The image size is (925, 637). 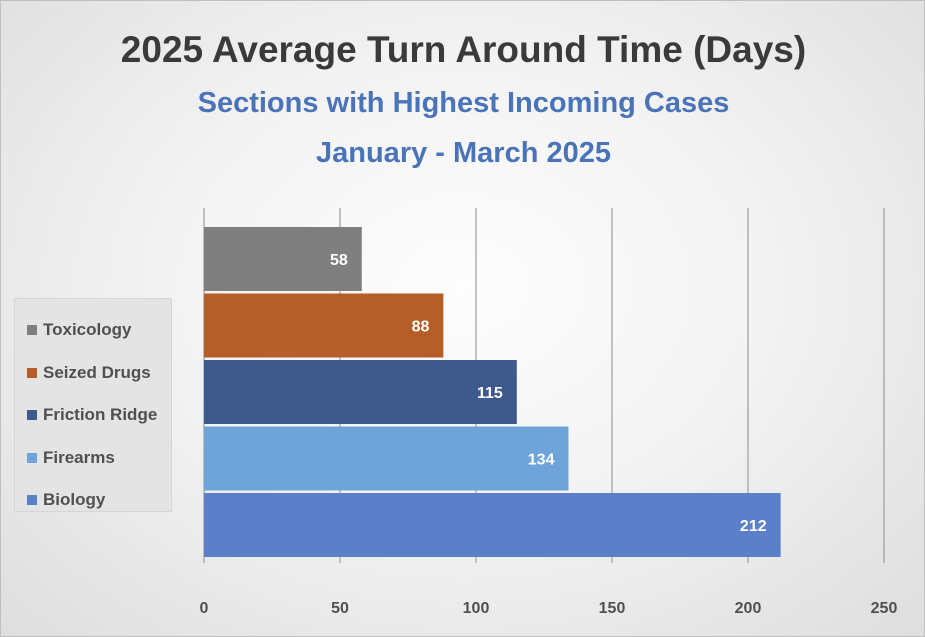 I want to click on data-label: 115, so click(x=490, y=393).